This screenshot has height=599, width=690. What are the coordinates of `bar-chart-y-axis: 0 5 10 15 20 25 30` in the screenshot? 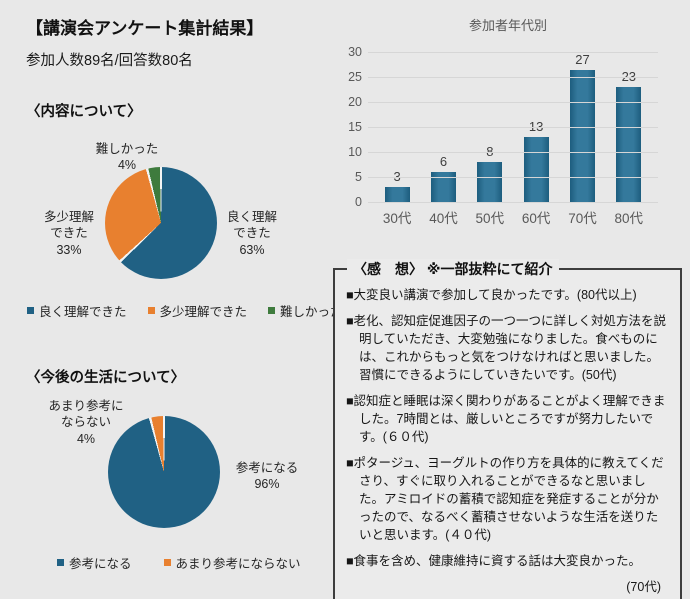 It's located at (345, 127).